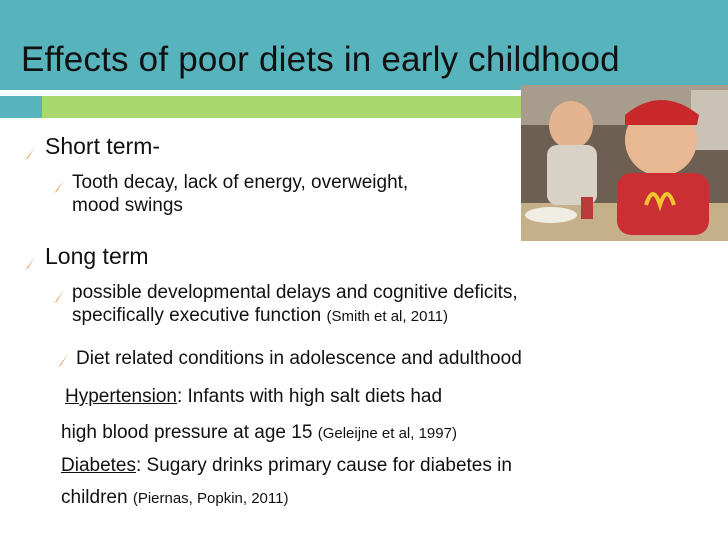  I want to click on citation-geleijne: (Geleijne et al, 1997), so click(387, 433).